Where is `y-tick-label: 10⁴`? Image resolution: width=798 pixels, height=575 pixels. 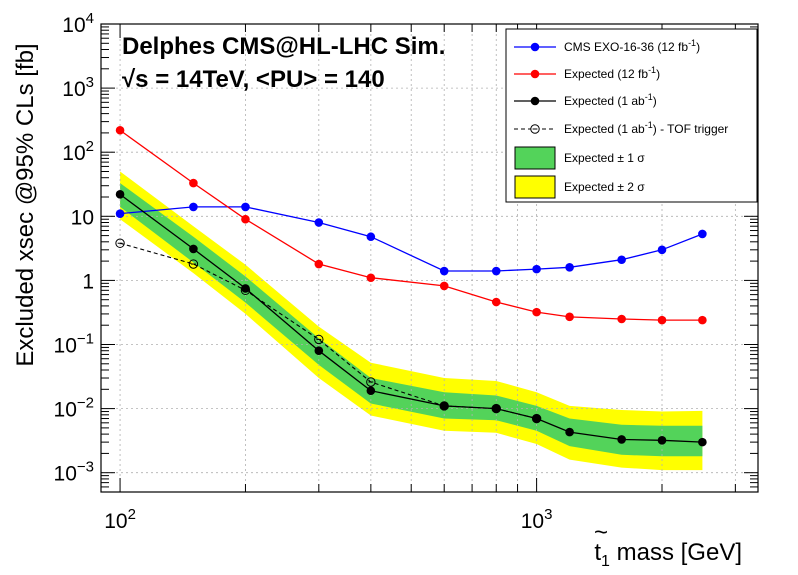 y-tick-label: 10⁴ is located at coordinates (78, 23).